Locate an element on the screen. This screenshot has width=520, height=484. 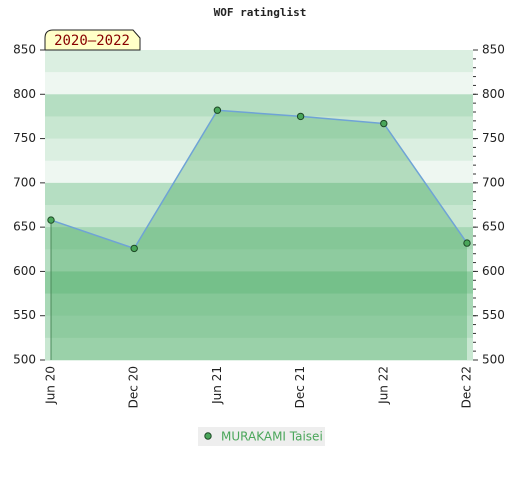
x-tick-label: Jun 20 is located at coordinates (51, 385).